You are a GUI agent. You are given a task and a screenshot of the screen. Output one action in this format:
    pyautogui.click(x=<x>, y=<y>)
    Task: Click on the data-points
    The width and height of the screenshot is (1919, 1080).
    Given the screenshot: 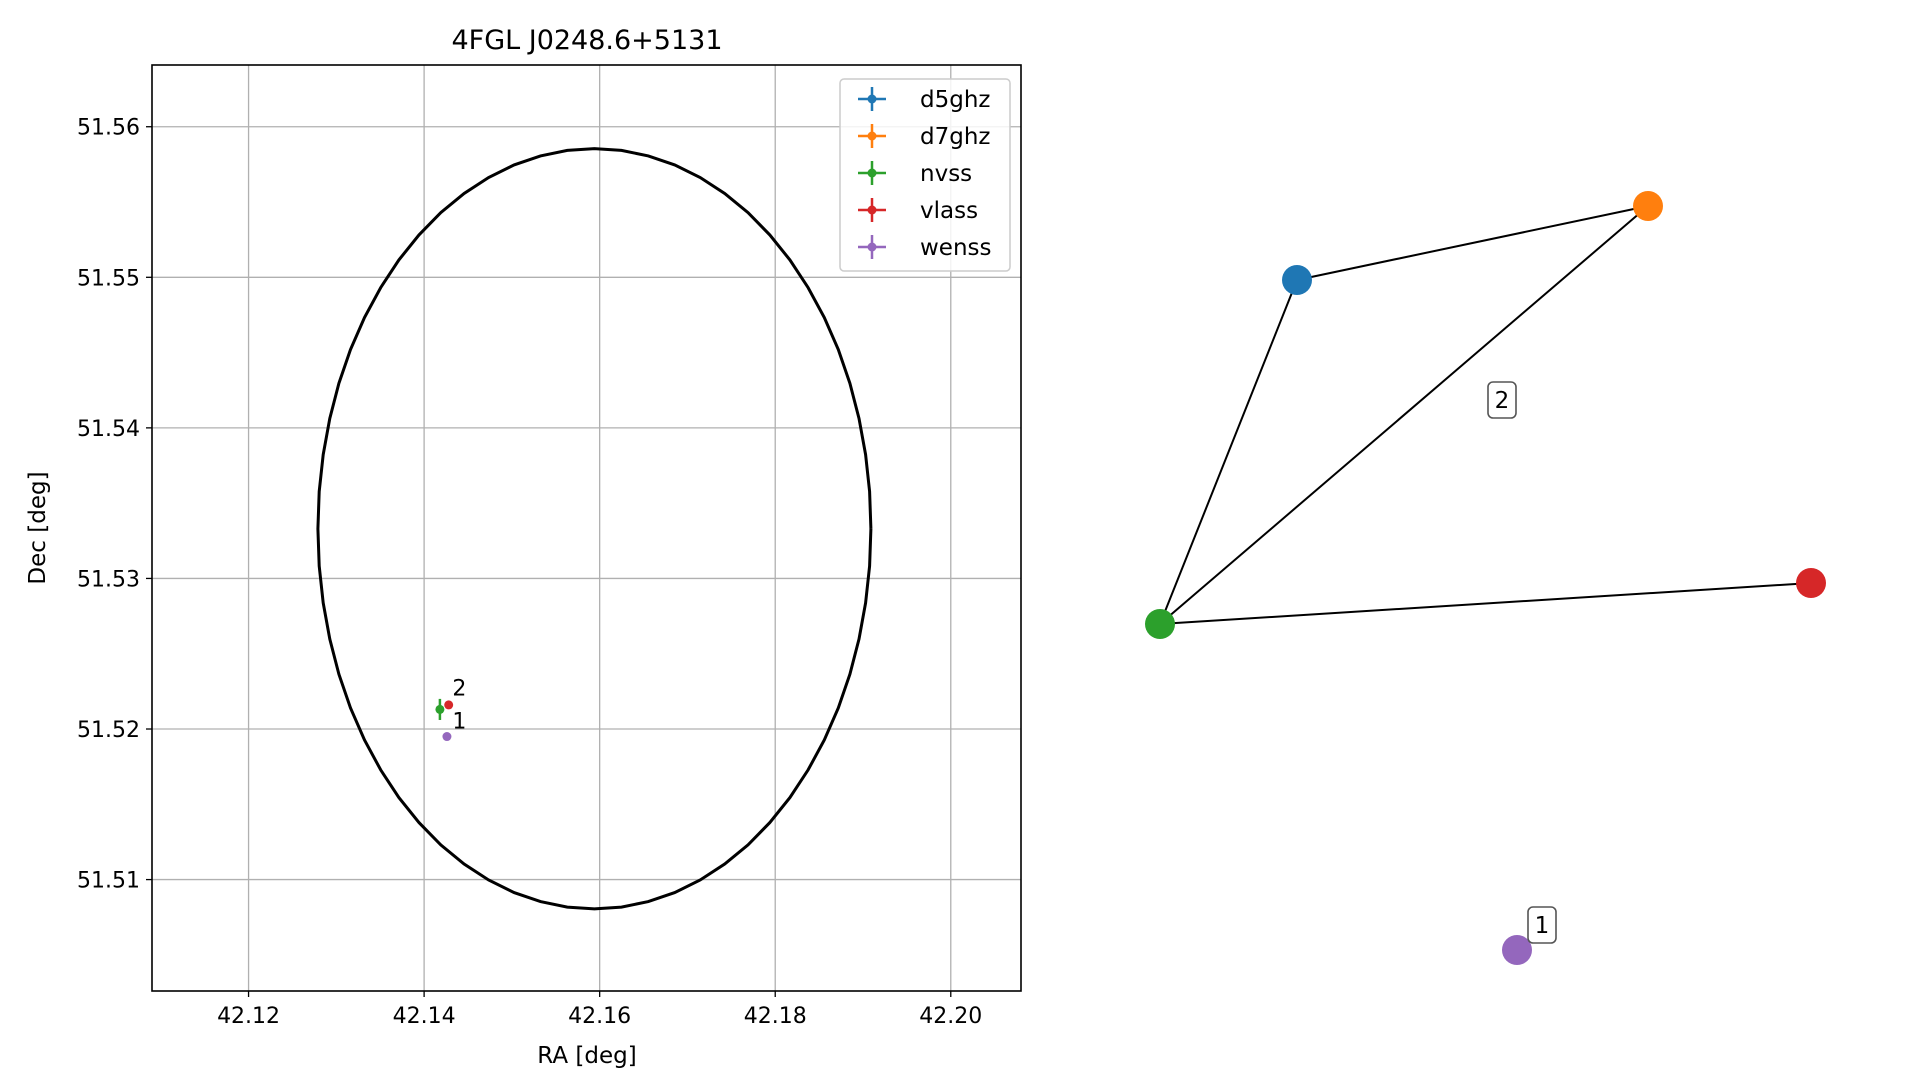 What is the action you would take?
    pyautogui.click(x=444, y=720)
    